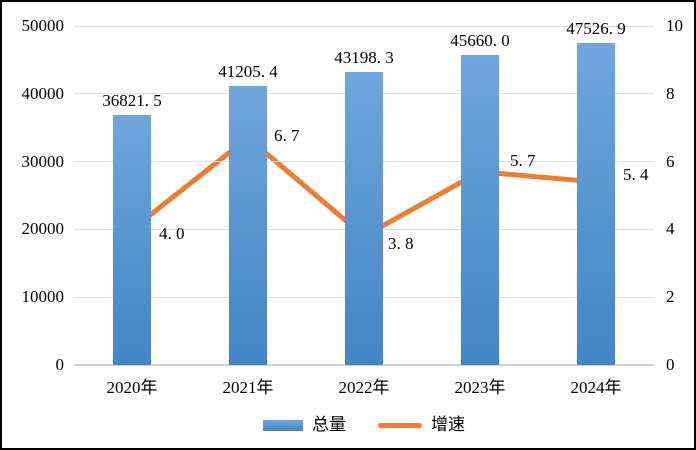  What do you see at coordinates (636, 174) in the screenshot?
I see `line-value-label: 5. 4` at bounding box center [636, 174].